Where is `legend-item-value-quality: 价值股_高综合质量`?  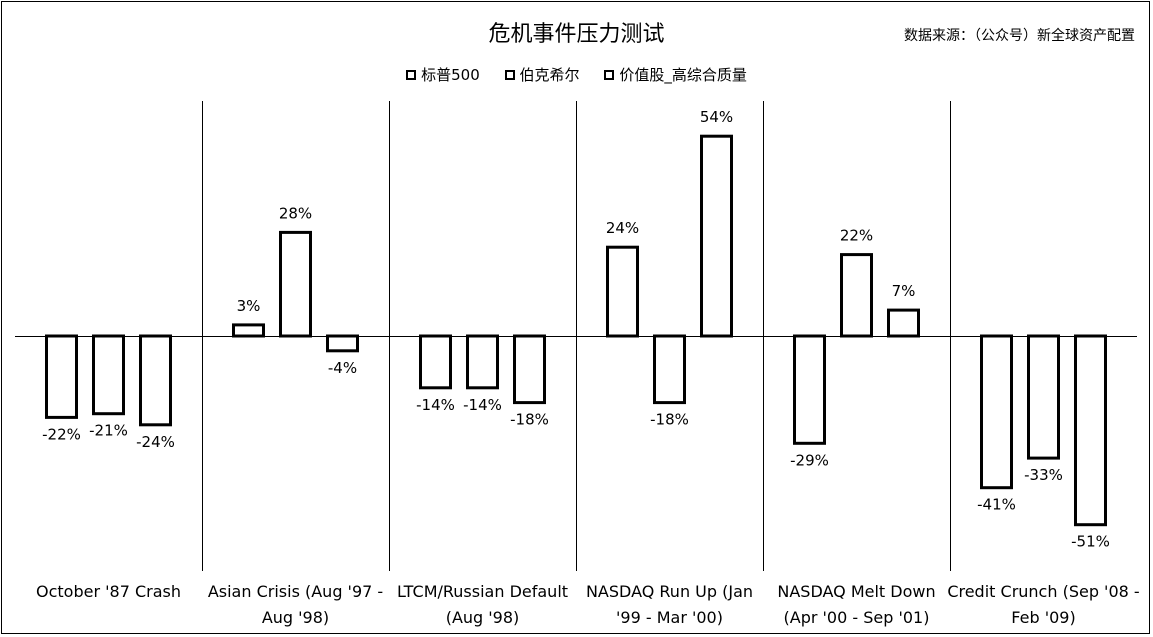 legend-item-value-quality: 价值股_高综合质量 is located at coordinates (675, 74).